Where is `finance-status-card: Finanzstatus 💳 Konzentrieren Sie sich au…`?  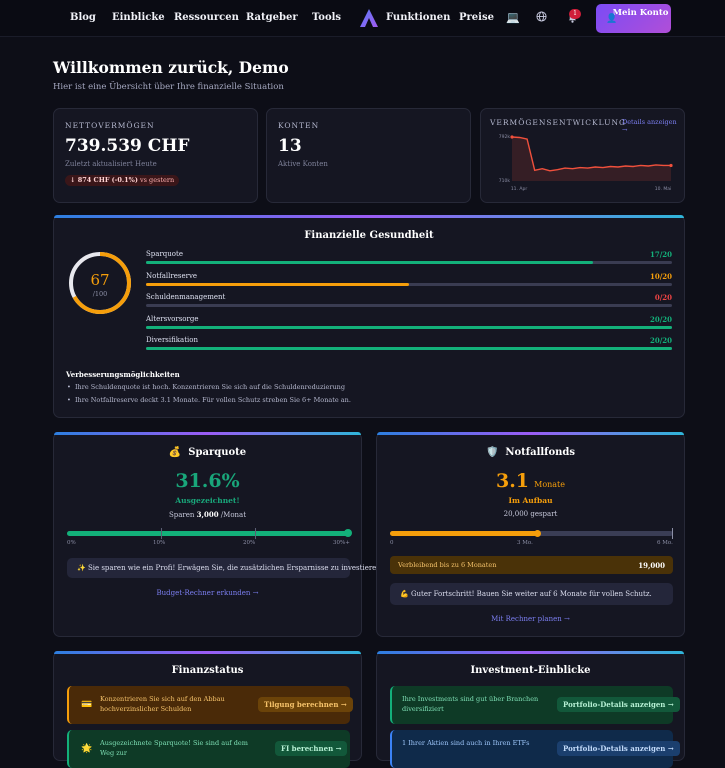
finance-status-card: Finanzstatus 💳 Konzentrieren Sie sich au… is located at coordinates (207, 709).